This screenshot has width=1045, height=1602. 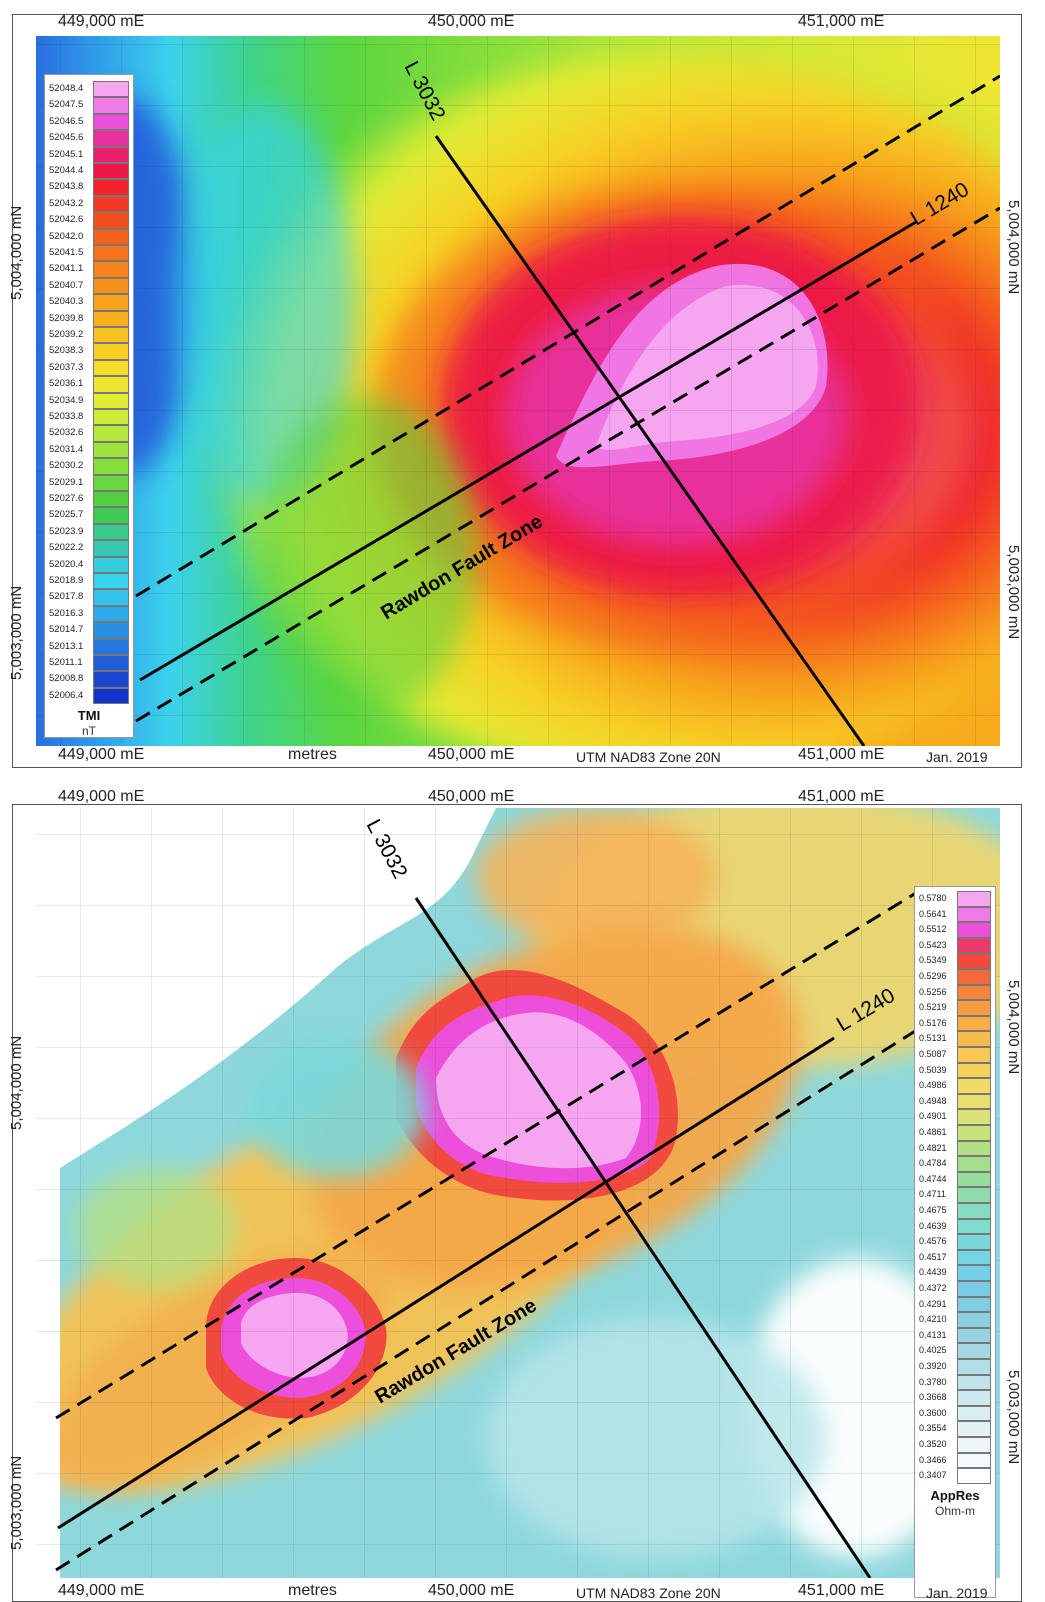 What do you see at coordinates (101, 754) in the screenshot?
I see `bottom-easting-label: 449,000 mE` at bounding box center [101, 754].